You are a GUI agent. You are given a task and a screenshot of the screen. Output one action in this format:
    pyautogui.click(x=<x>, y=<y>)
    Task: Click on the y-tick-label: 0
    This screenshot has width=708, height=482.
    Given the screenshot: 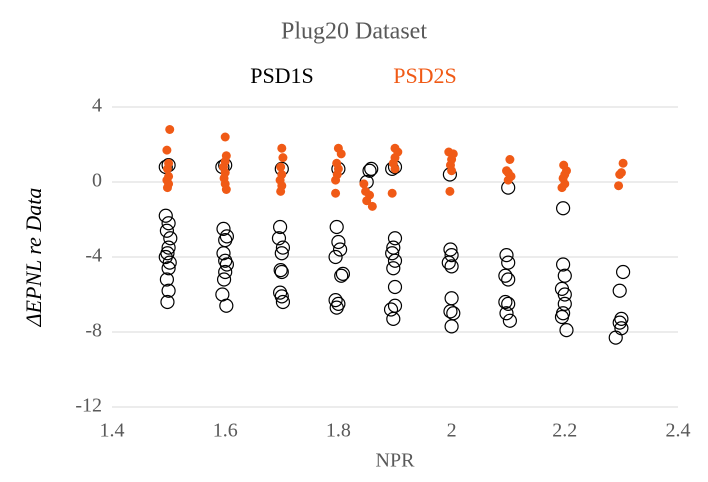 What is the action you would take?
    pyautogui.click(x=97, y=181)
    